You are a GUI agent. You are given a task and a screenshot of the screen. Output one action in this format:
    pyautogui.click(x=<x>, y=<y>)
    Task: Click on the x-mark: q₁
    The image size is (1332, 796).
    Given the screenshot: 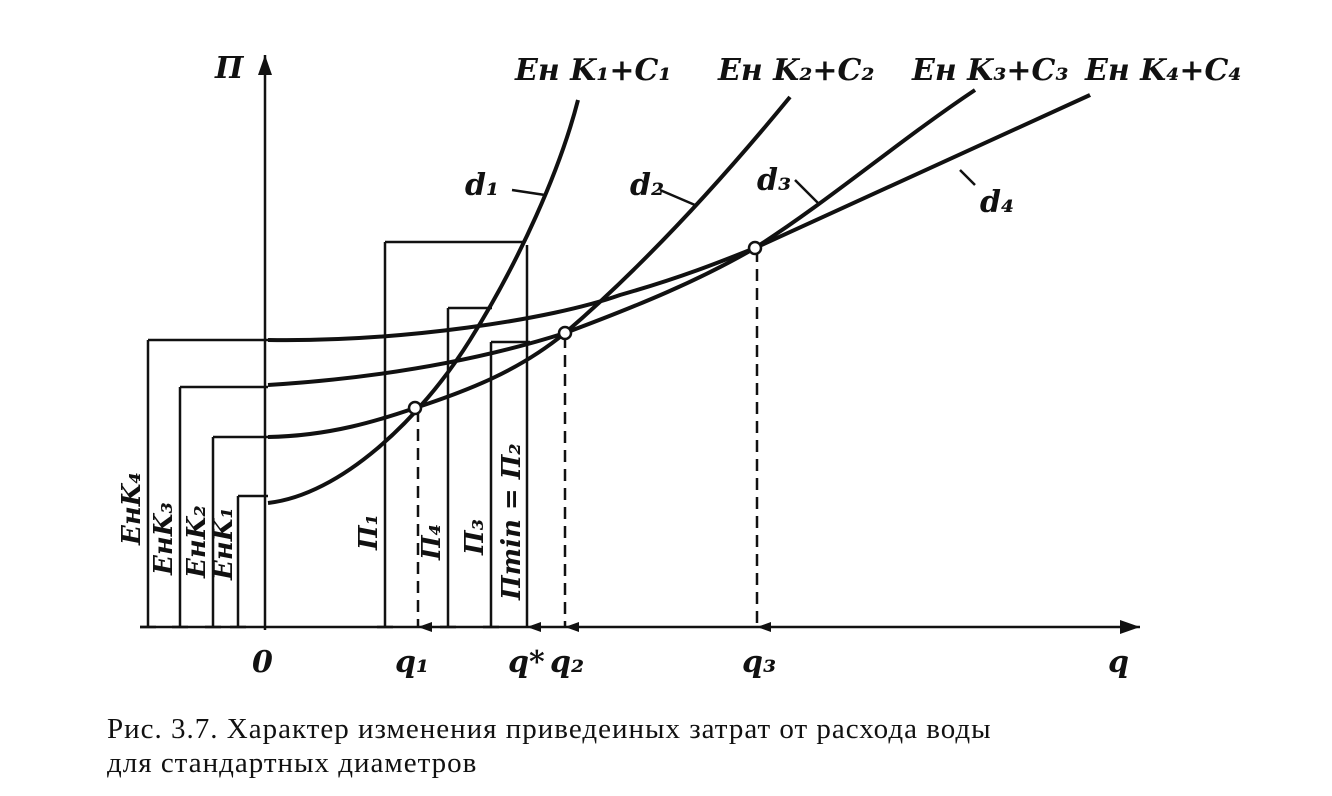 What is the action you would take?
    pyautogui.click(x=412, y=662)
    